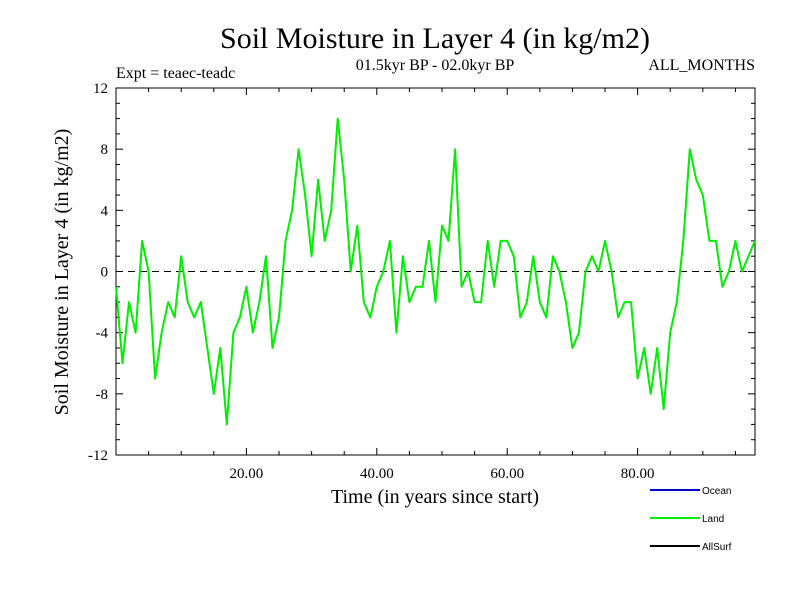 This screenshot has width=800, height=600. I want to click on x-tick-label: 40.00, so click(377, 474).